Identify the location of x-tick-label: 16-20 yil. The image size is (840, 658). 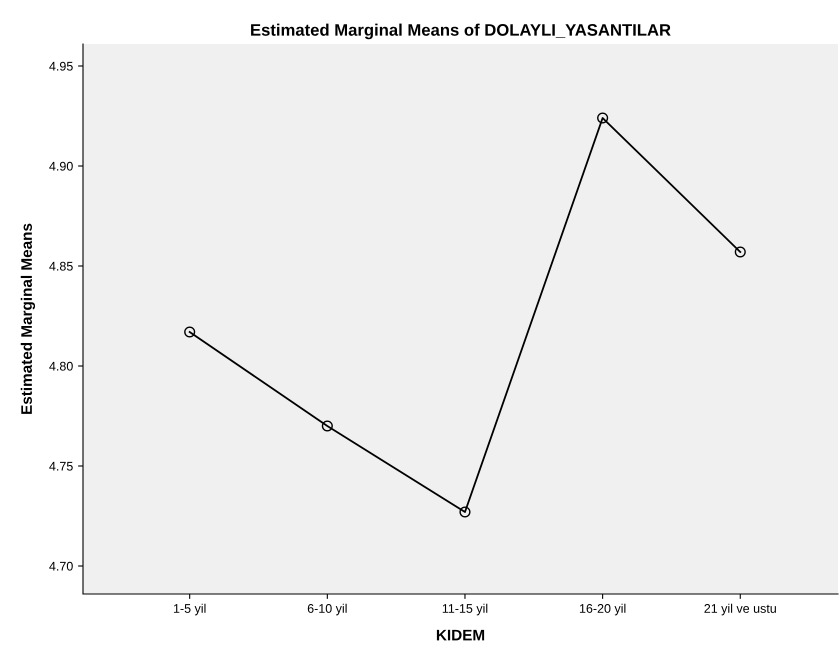
(603, 610).